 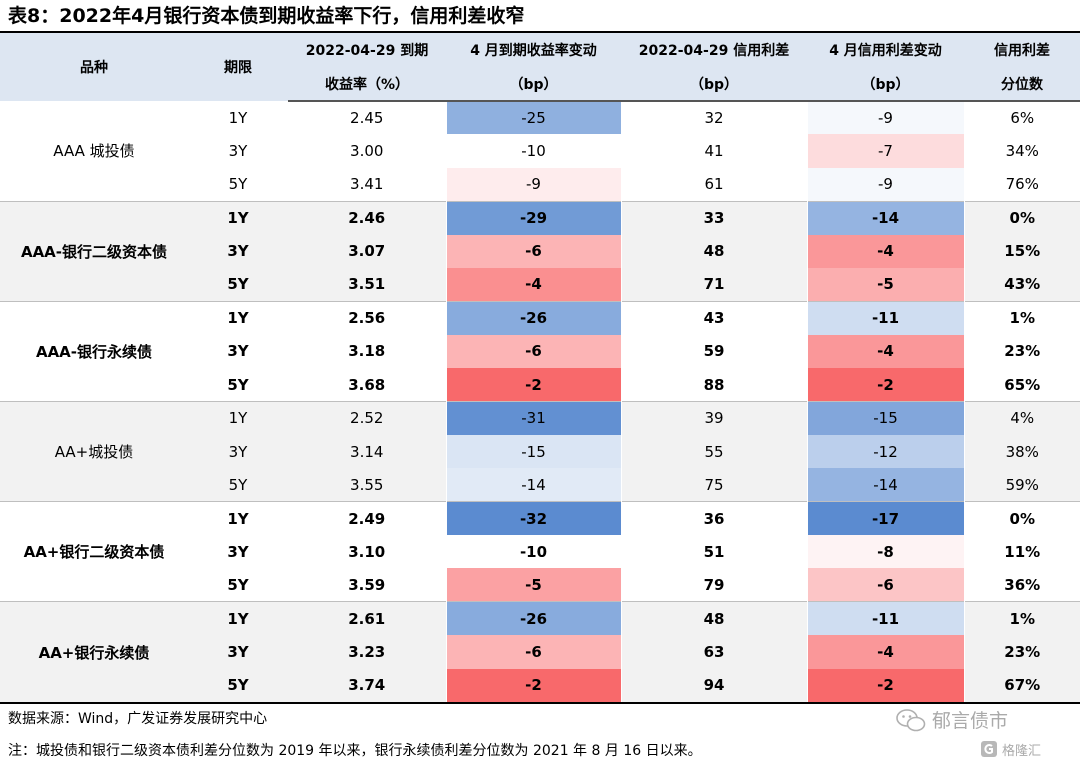 What do you see at coordinates (714, 284) in the screenshot?
I see `spread-cell: 71` at bounding box center [714, 284].